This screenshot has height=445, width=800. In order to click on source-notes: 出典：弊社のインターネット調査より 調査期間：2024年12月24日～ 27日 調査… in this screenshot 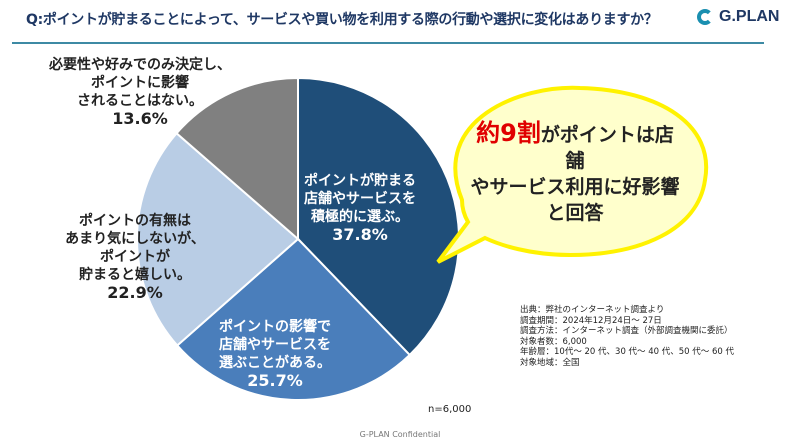, I will do `click(627, 336)`.